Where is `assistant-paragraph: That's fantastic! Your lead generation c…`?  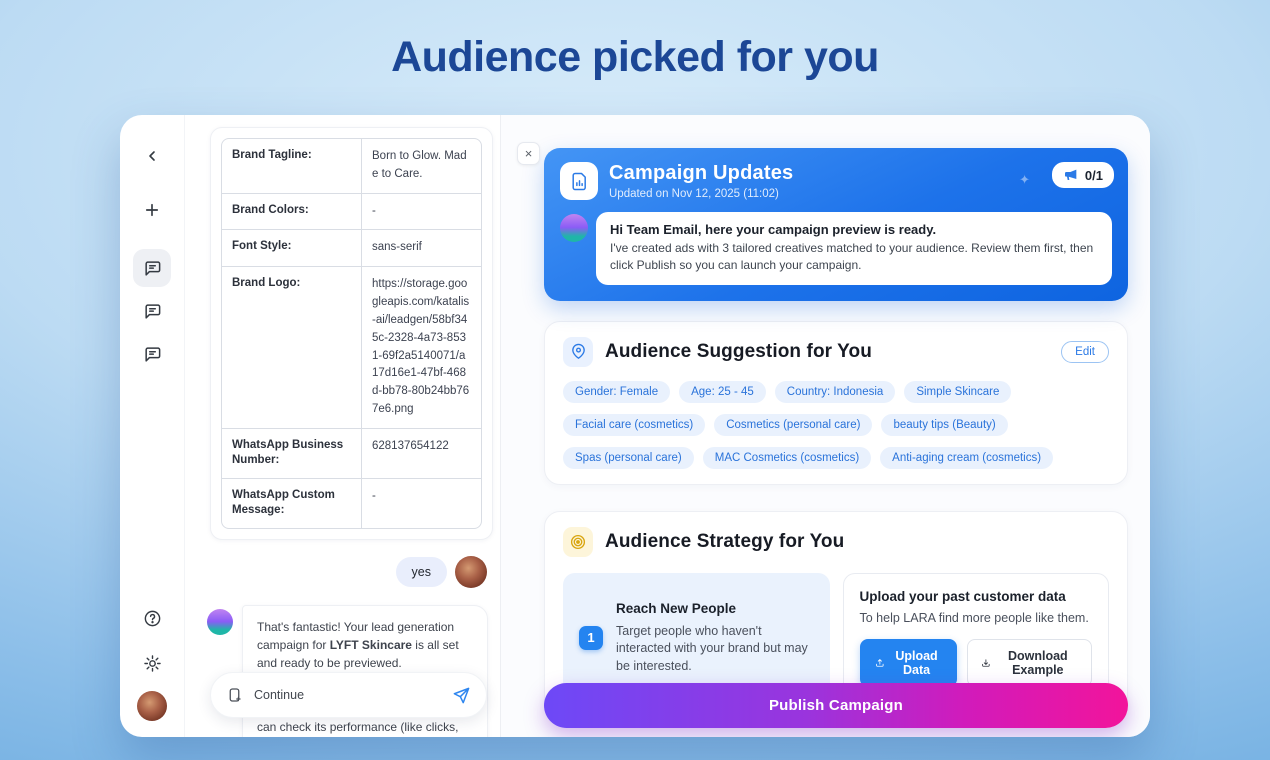
assistant-paragraph: That's fantastic! Your lead generation c… is located at coordinates (358, 644).